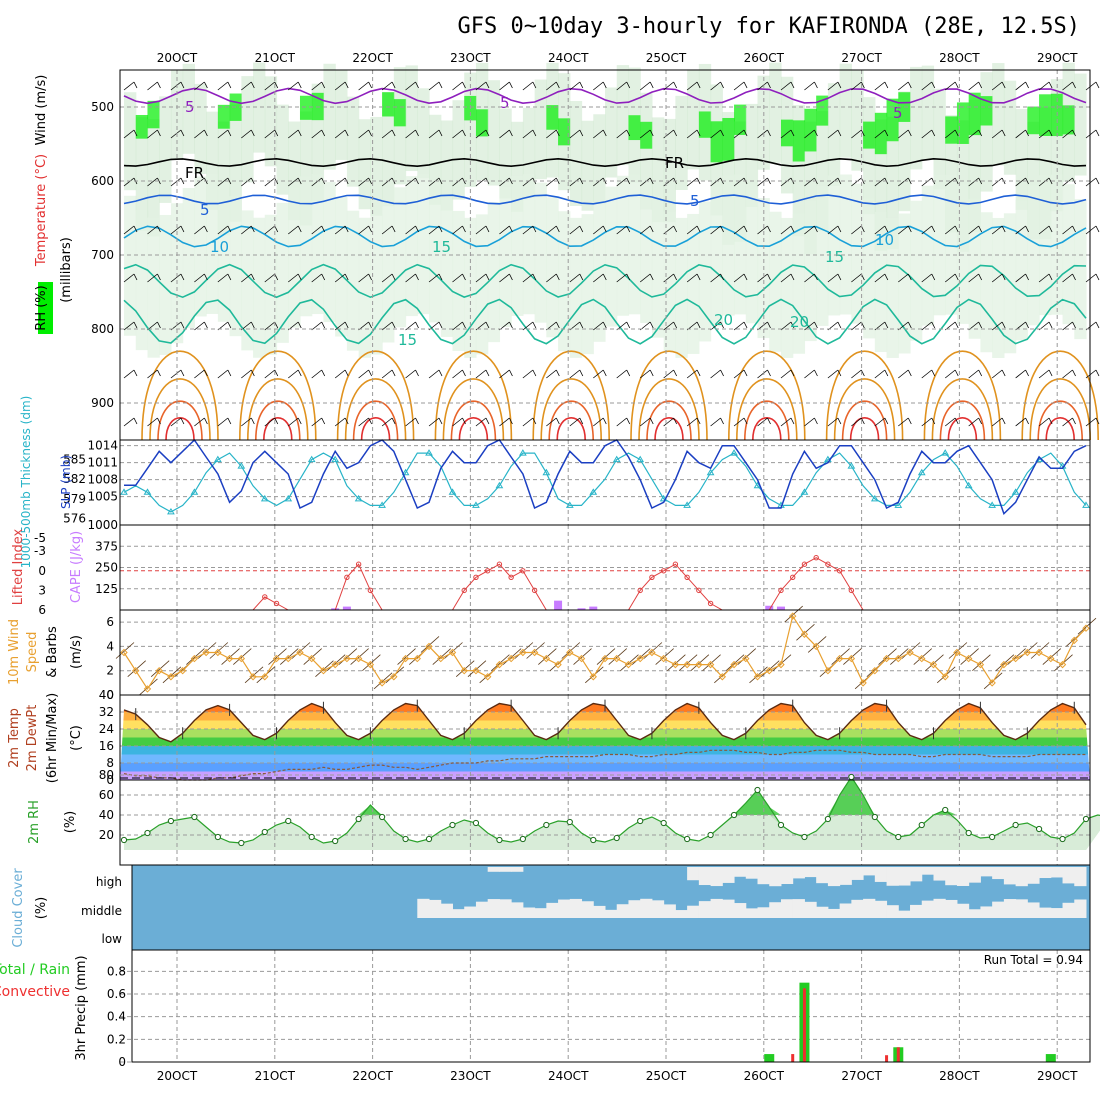 The width and height of the screenshot is (1100, 1100). What do you see at coordinates (640, 590) in the screenshot?
I see `lifted-index-marker` at bounding box center [640, 590].